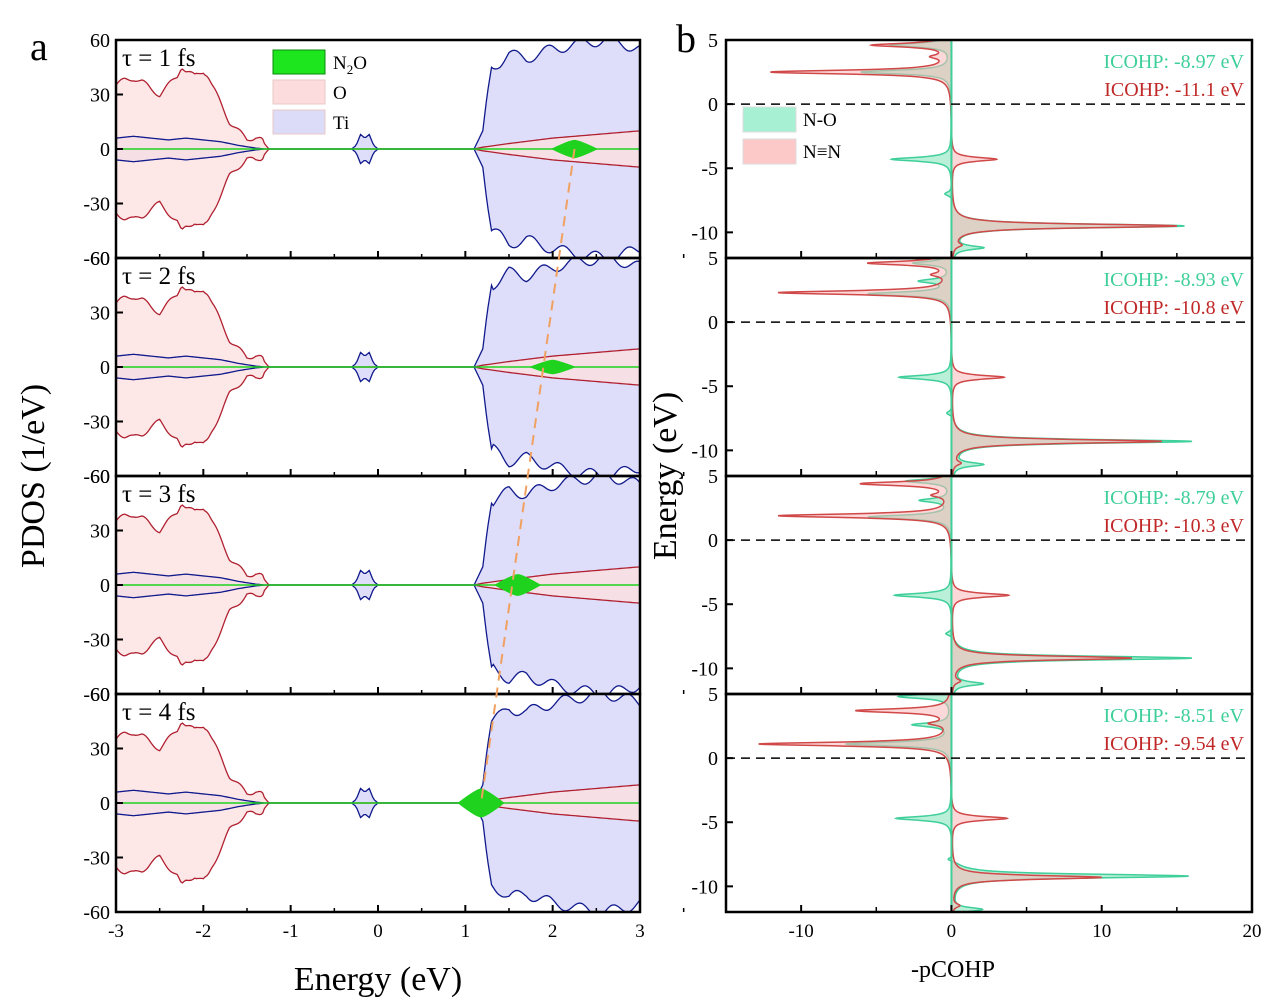 The width and height of the screenshot is (1268, 1004). Describe the element at coordinates (1174, 90) in the screenshot. I see `icohp-n-n-label: ICOHP: -11.1 eV` at that location.